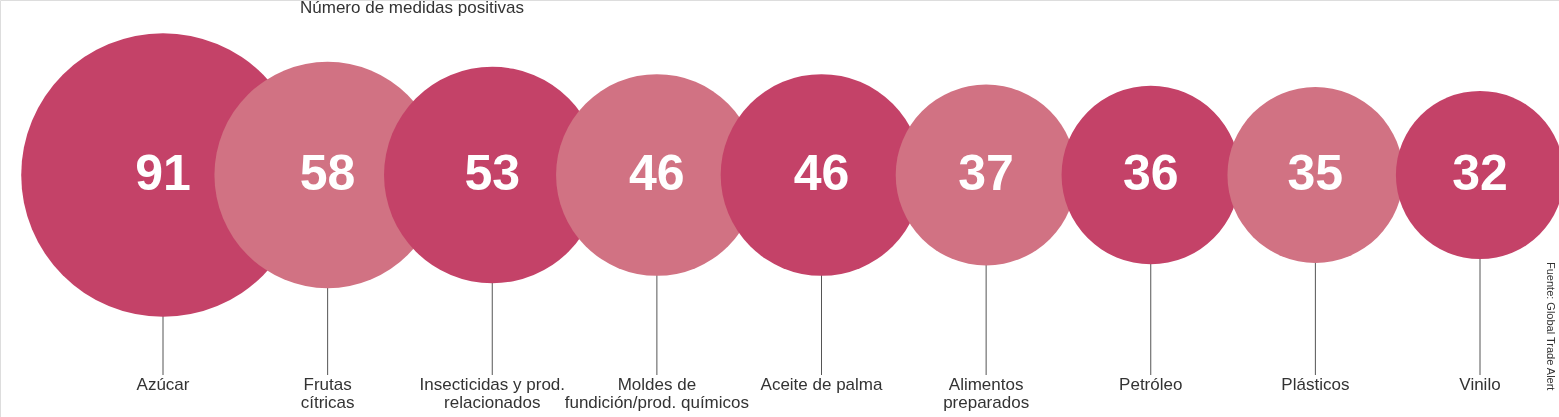 The width and height of the screenshot is (1559, 417). What do you see at coordinates (1151, 384) in the screenshot?
I see `category-label: Petróleo` at bounding box center [1151, 384].